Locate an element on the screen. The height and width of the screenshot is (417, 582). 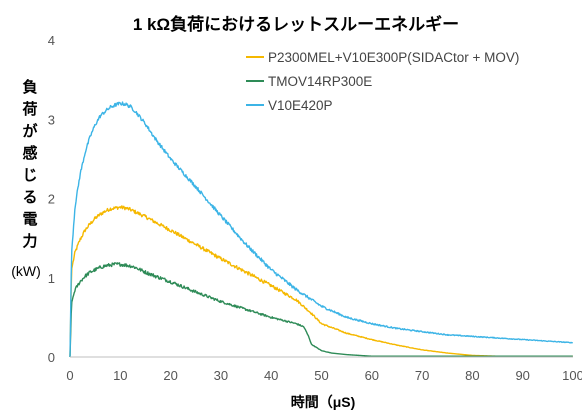
y-axis-label-char: 電 is located at coordinates (29, 219).